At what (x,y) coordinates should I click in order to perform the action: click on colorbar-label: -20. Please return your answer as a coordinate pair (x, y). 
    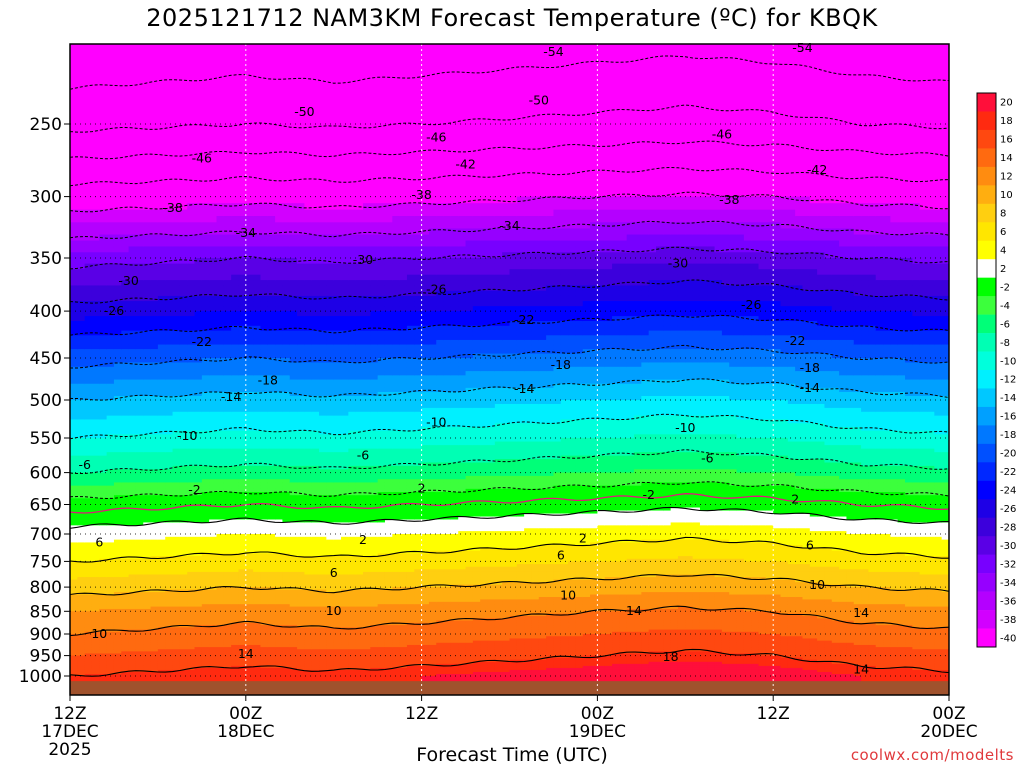
    Looking at the image, I should click on (1008, 454).